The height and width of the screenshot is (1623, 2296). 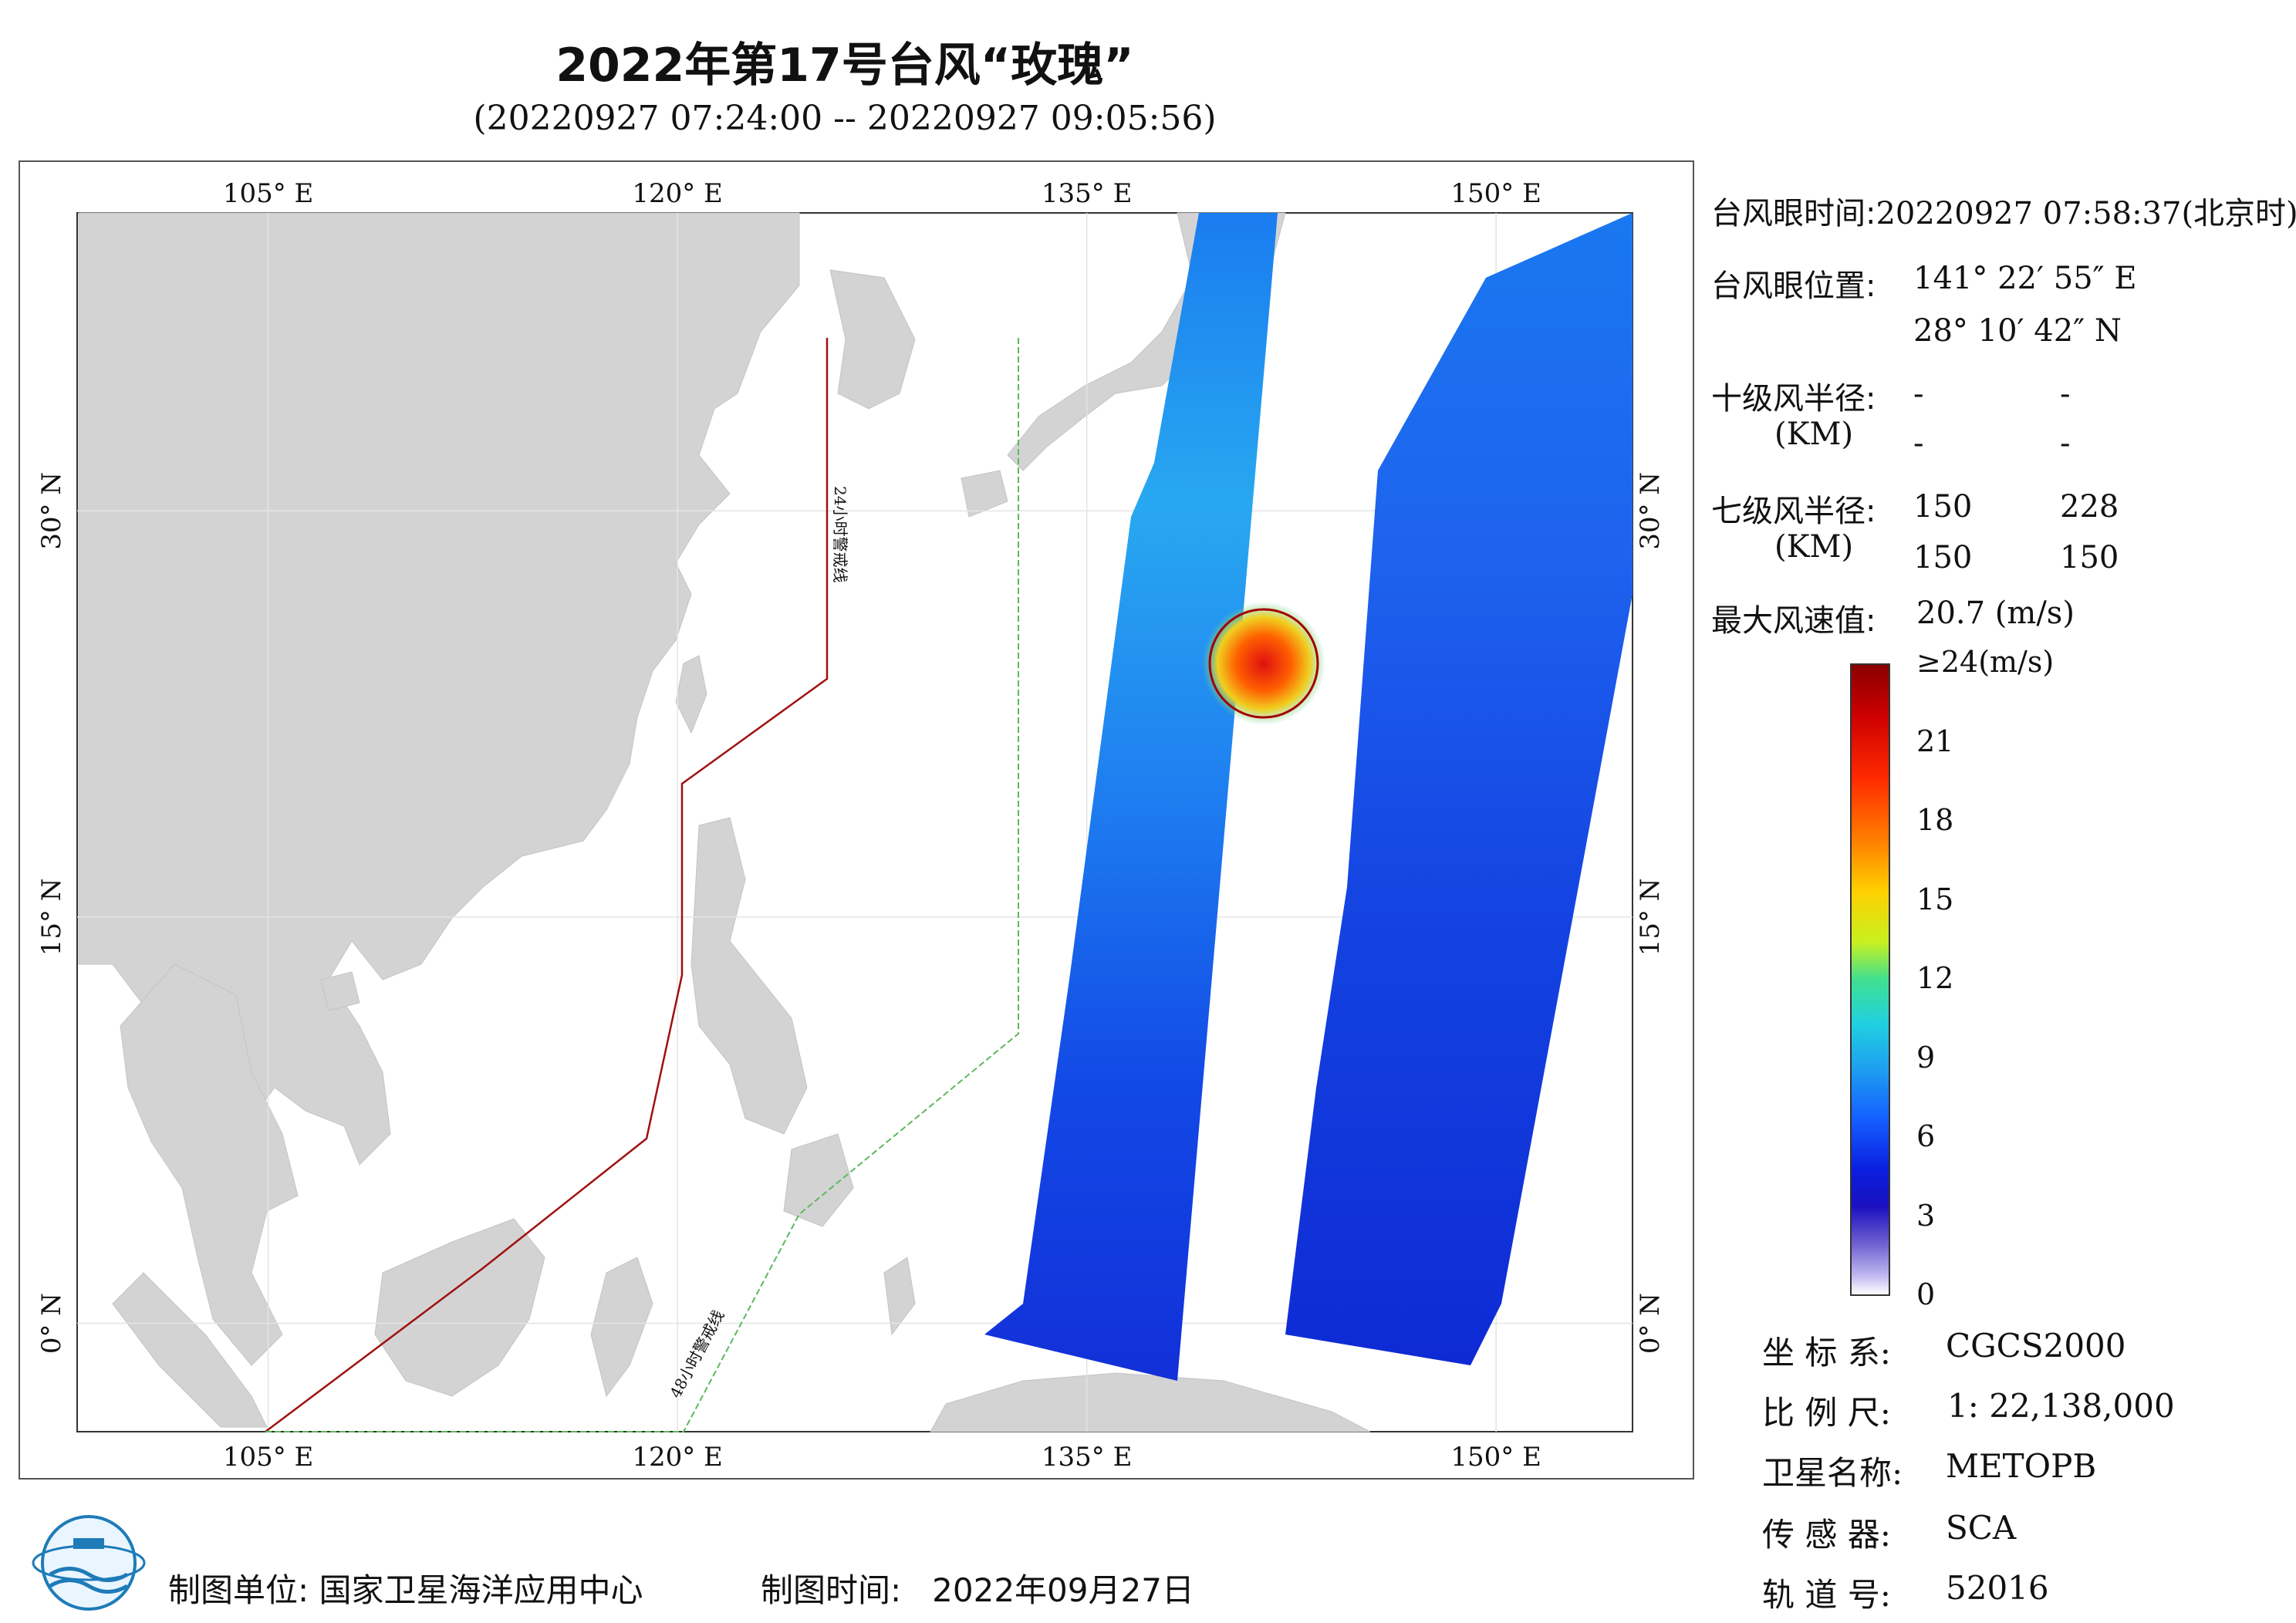 What do you see at coordinates (2086, 213) in the screenshot?
I see `eye-time-value: 20220927 07:58:37(北京时)` at bounding box center [2086, 213].